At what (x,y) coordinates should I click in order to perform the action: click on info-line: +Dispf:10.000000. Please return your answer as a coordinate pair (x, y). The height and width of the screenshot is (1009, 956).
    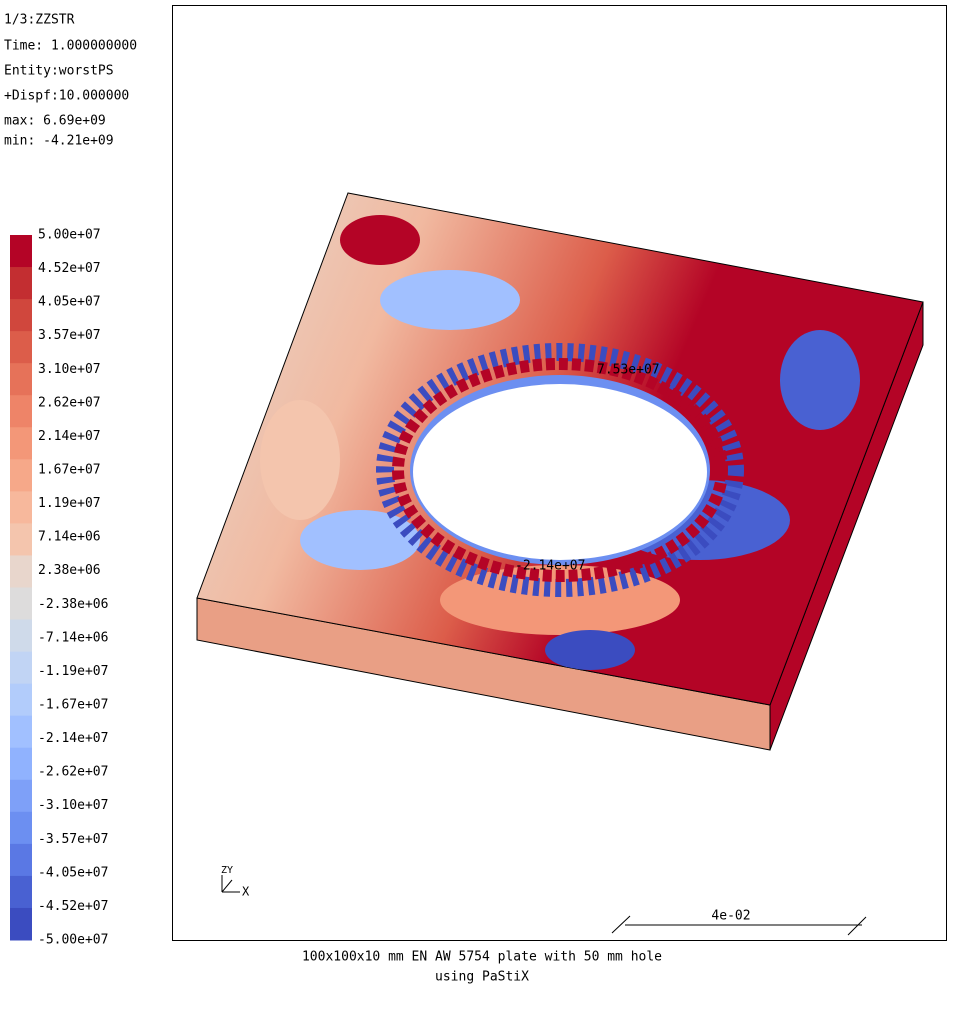
    Looking at the image, I should click on (66, 96).